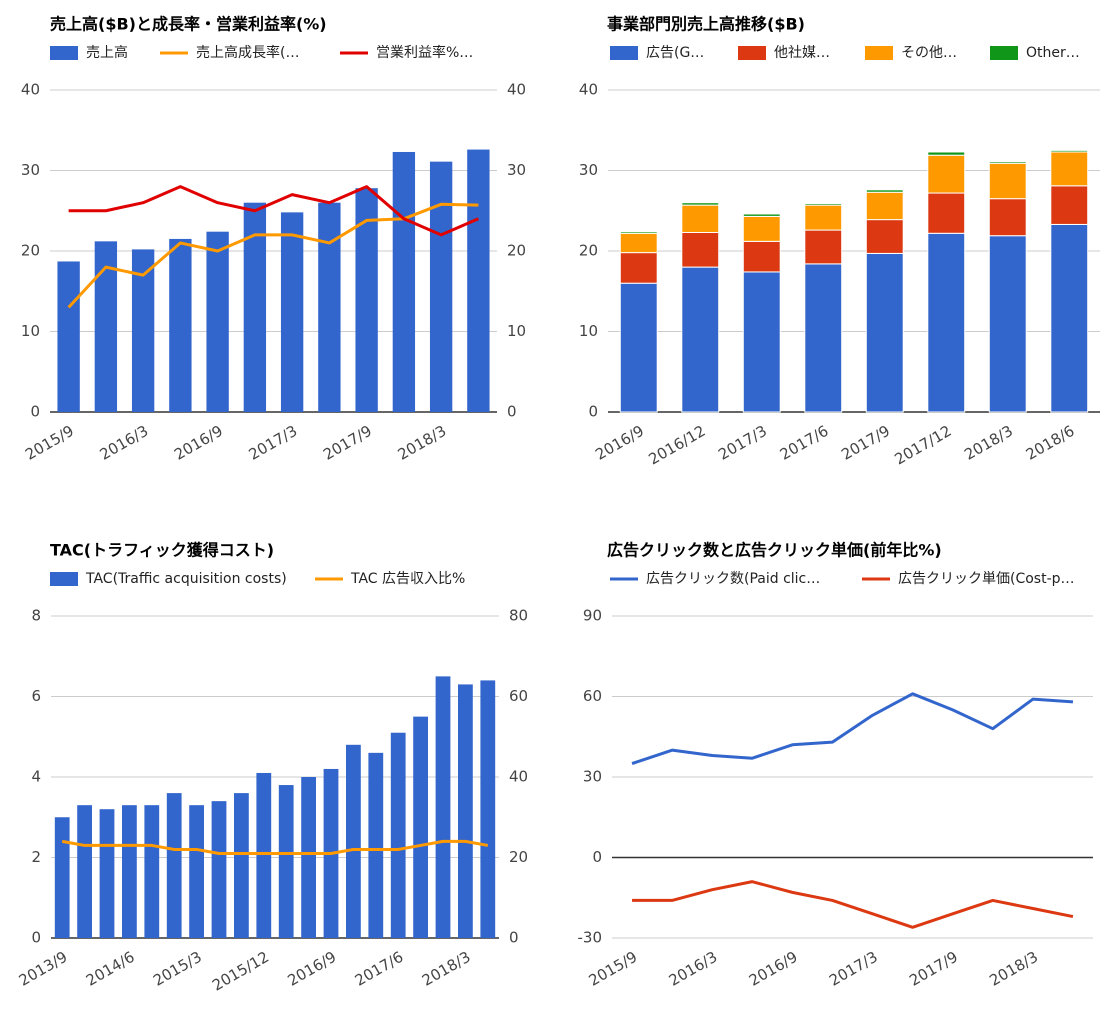 This screenshot has width=1114, height=1014. What do you see at coordinates (36, 777) in the screenshot?
I see `y-tick-label: 4` at bounding box center [36, 777].